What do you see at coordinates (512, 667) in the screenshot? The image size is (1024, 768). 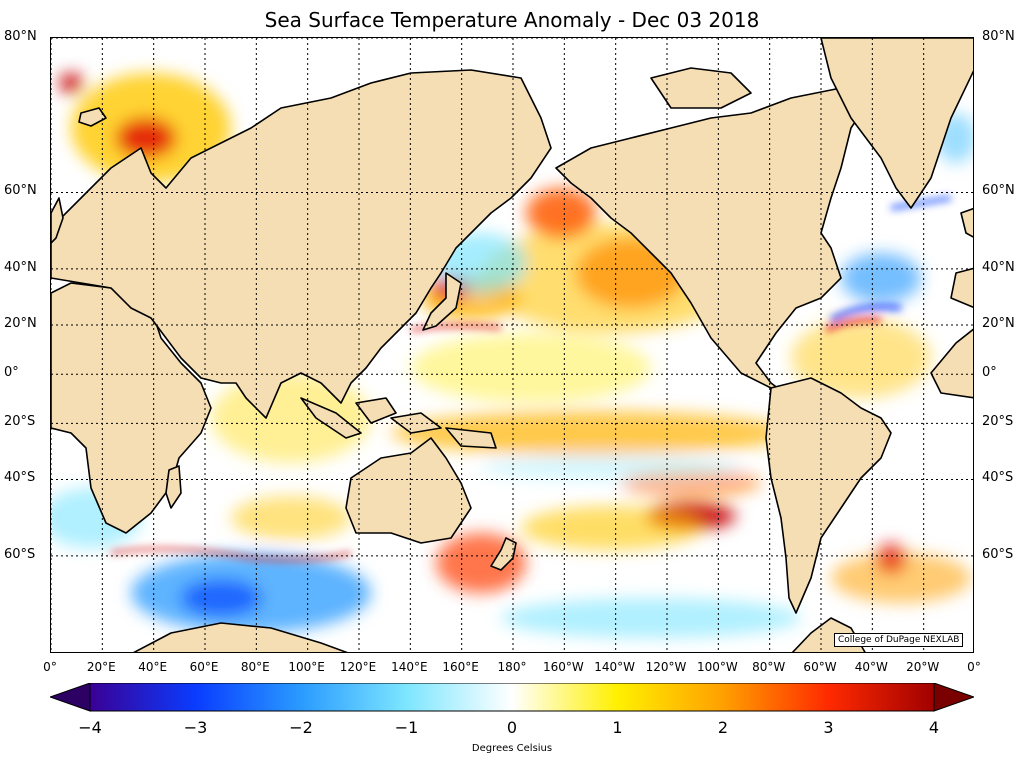 I see `longitude-label: 180°` at bounding box center [512, 667].